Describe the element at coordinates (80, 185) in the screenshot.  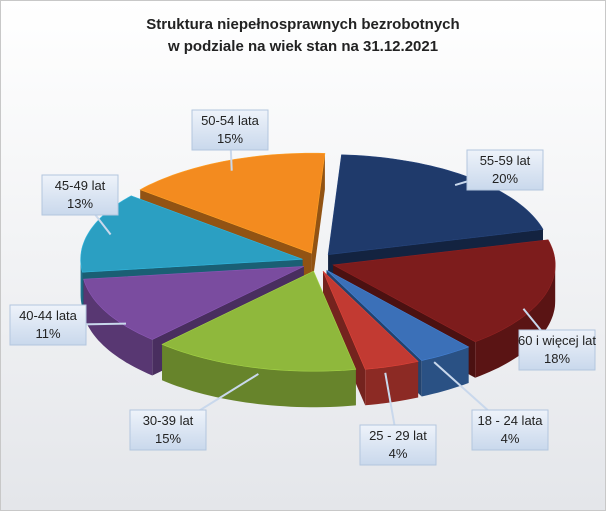
I see `category-label: 45-49 lat` at that location.